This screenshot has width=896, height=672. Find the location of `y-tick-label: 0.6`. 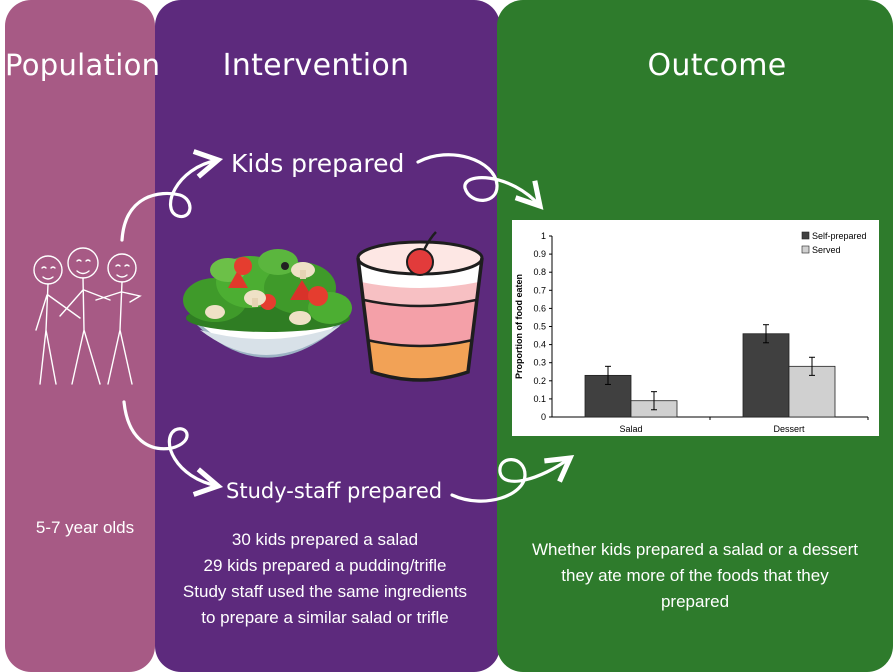

y-tick-label: 0.6 is located at coordinates (539, 308).